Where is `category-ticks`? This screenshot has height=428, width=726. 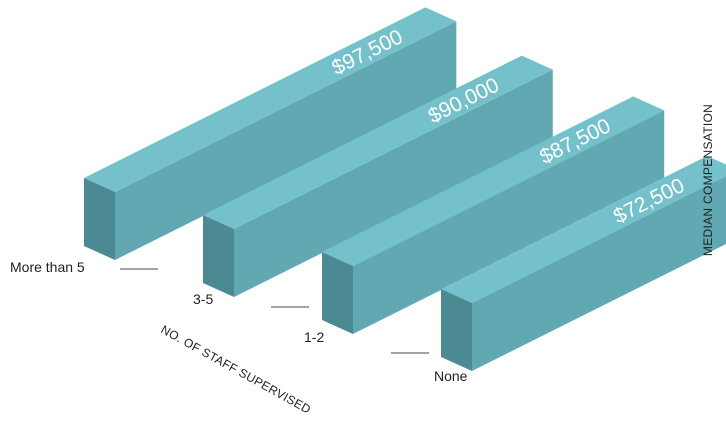
category-ticks is located at coordinates (274, 311).